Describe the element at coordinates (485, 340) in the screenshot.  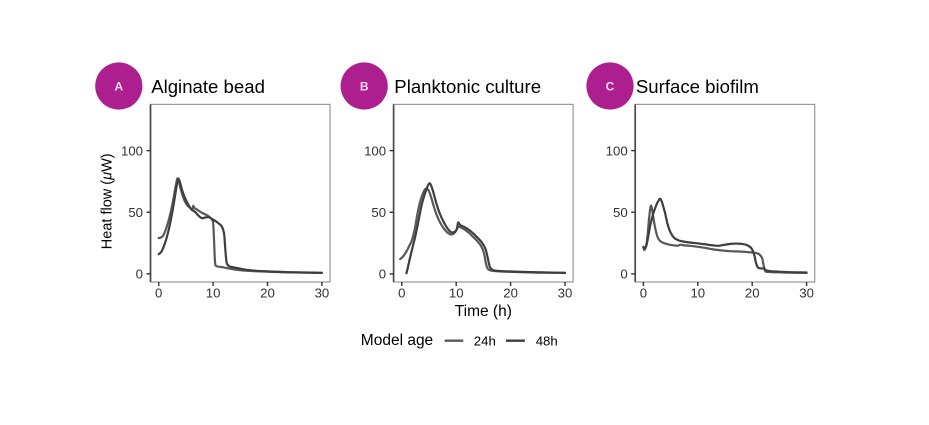
I see `svg-text: 24h` at that location.